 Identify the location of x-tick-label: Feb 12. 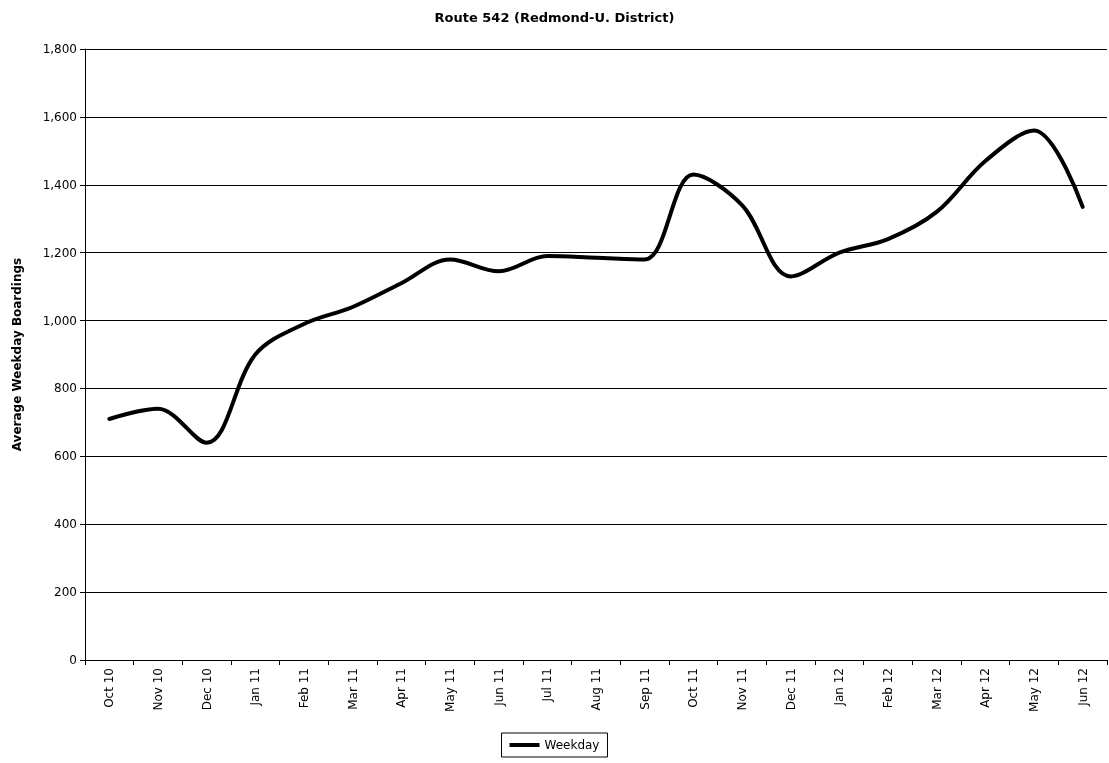
(888, 688).